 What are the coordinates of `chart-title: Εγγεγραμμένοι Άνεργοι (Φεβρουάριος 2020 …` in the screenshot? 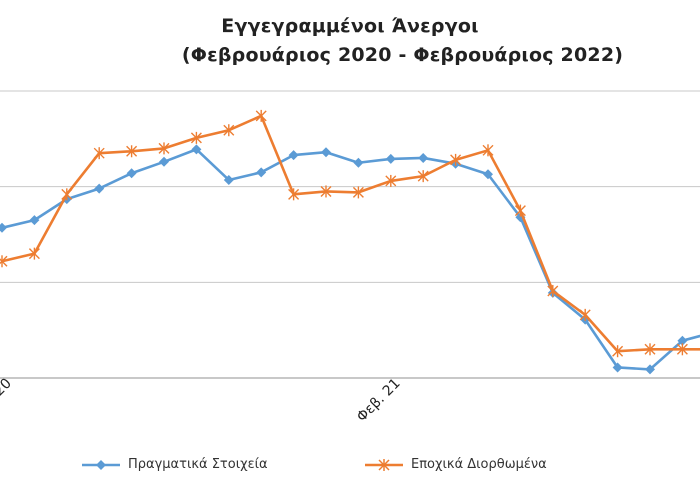 It's located at (350, 41).